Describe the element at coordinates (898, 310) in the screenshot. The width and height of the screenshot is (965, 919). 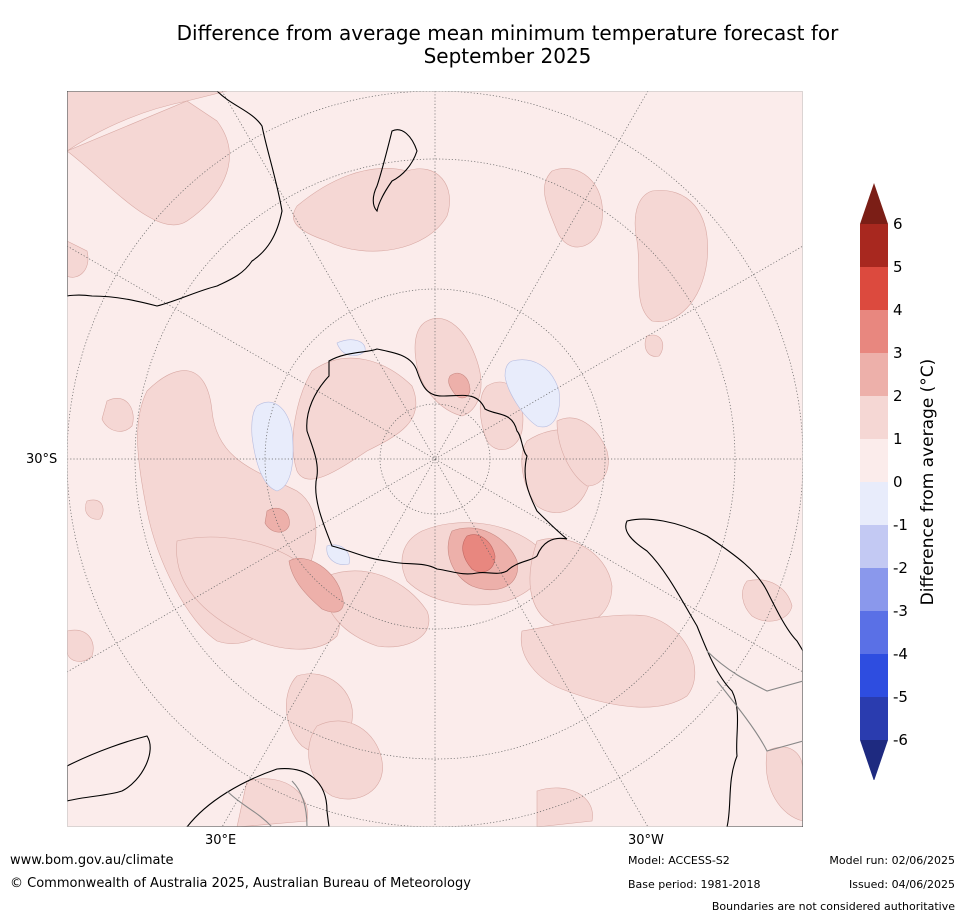
I see `colorbar-tick-label: 4` at that location.